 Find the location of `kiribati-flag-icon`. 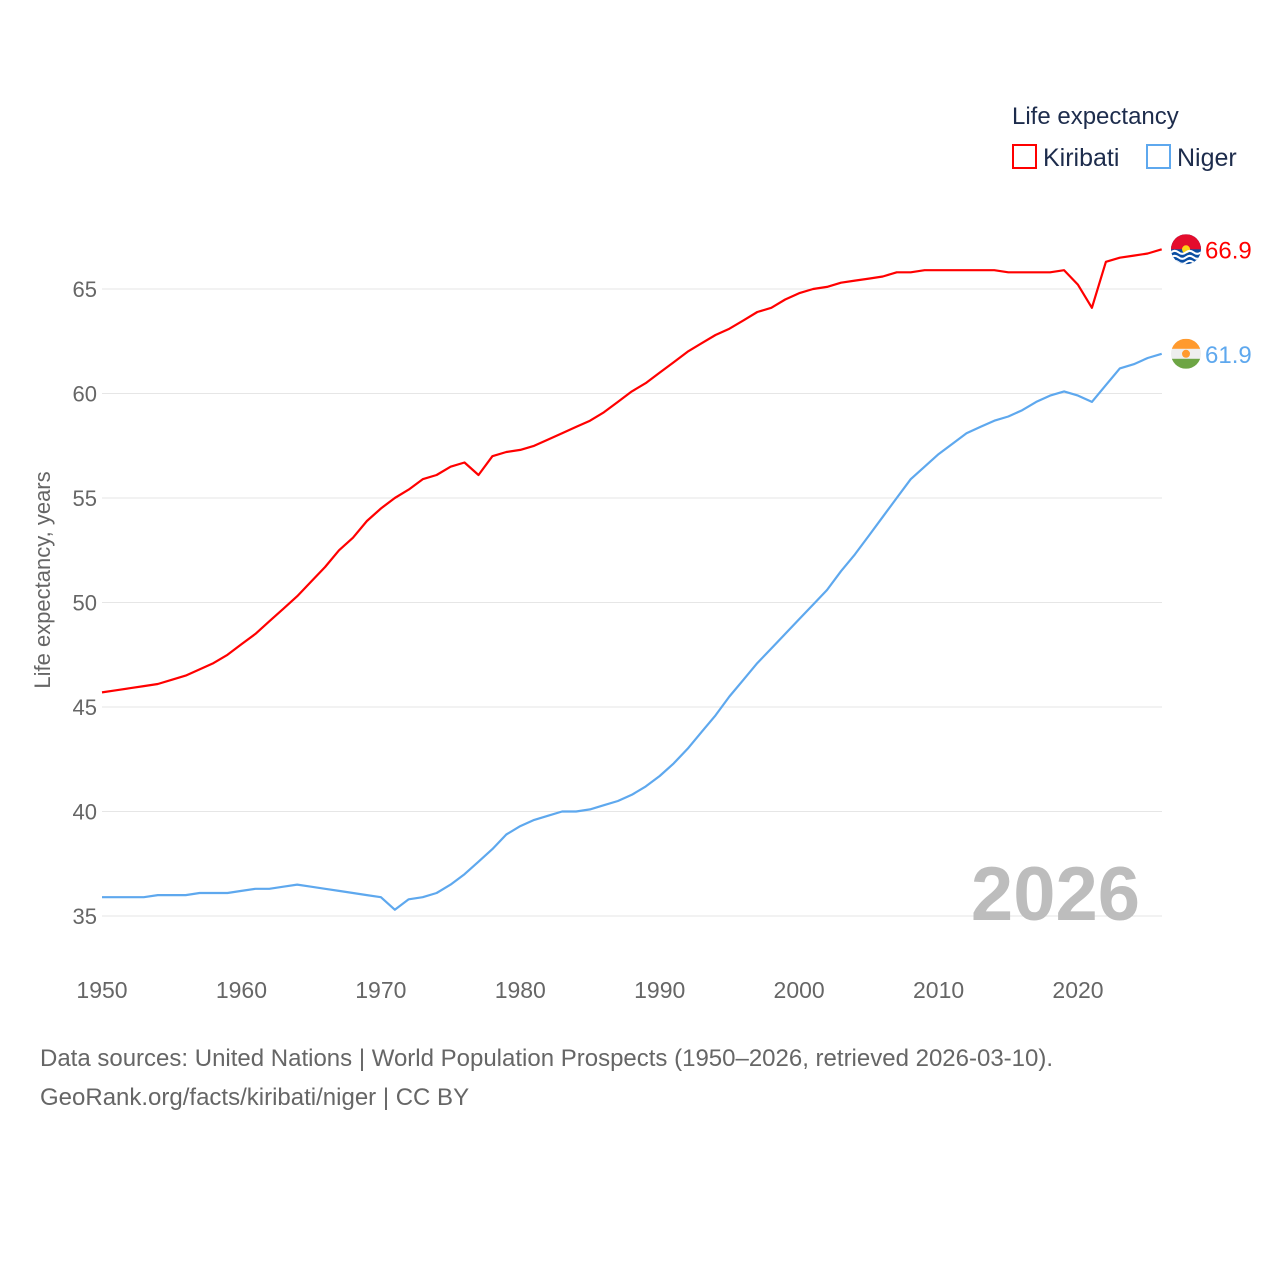

kiribati-flag-icon is located at coordinates (1186, 249).